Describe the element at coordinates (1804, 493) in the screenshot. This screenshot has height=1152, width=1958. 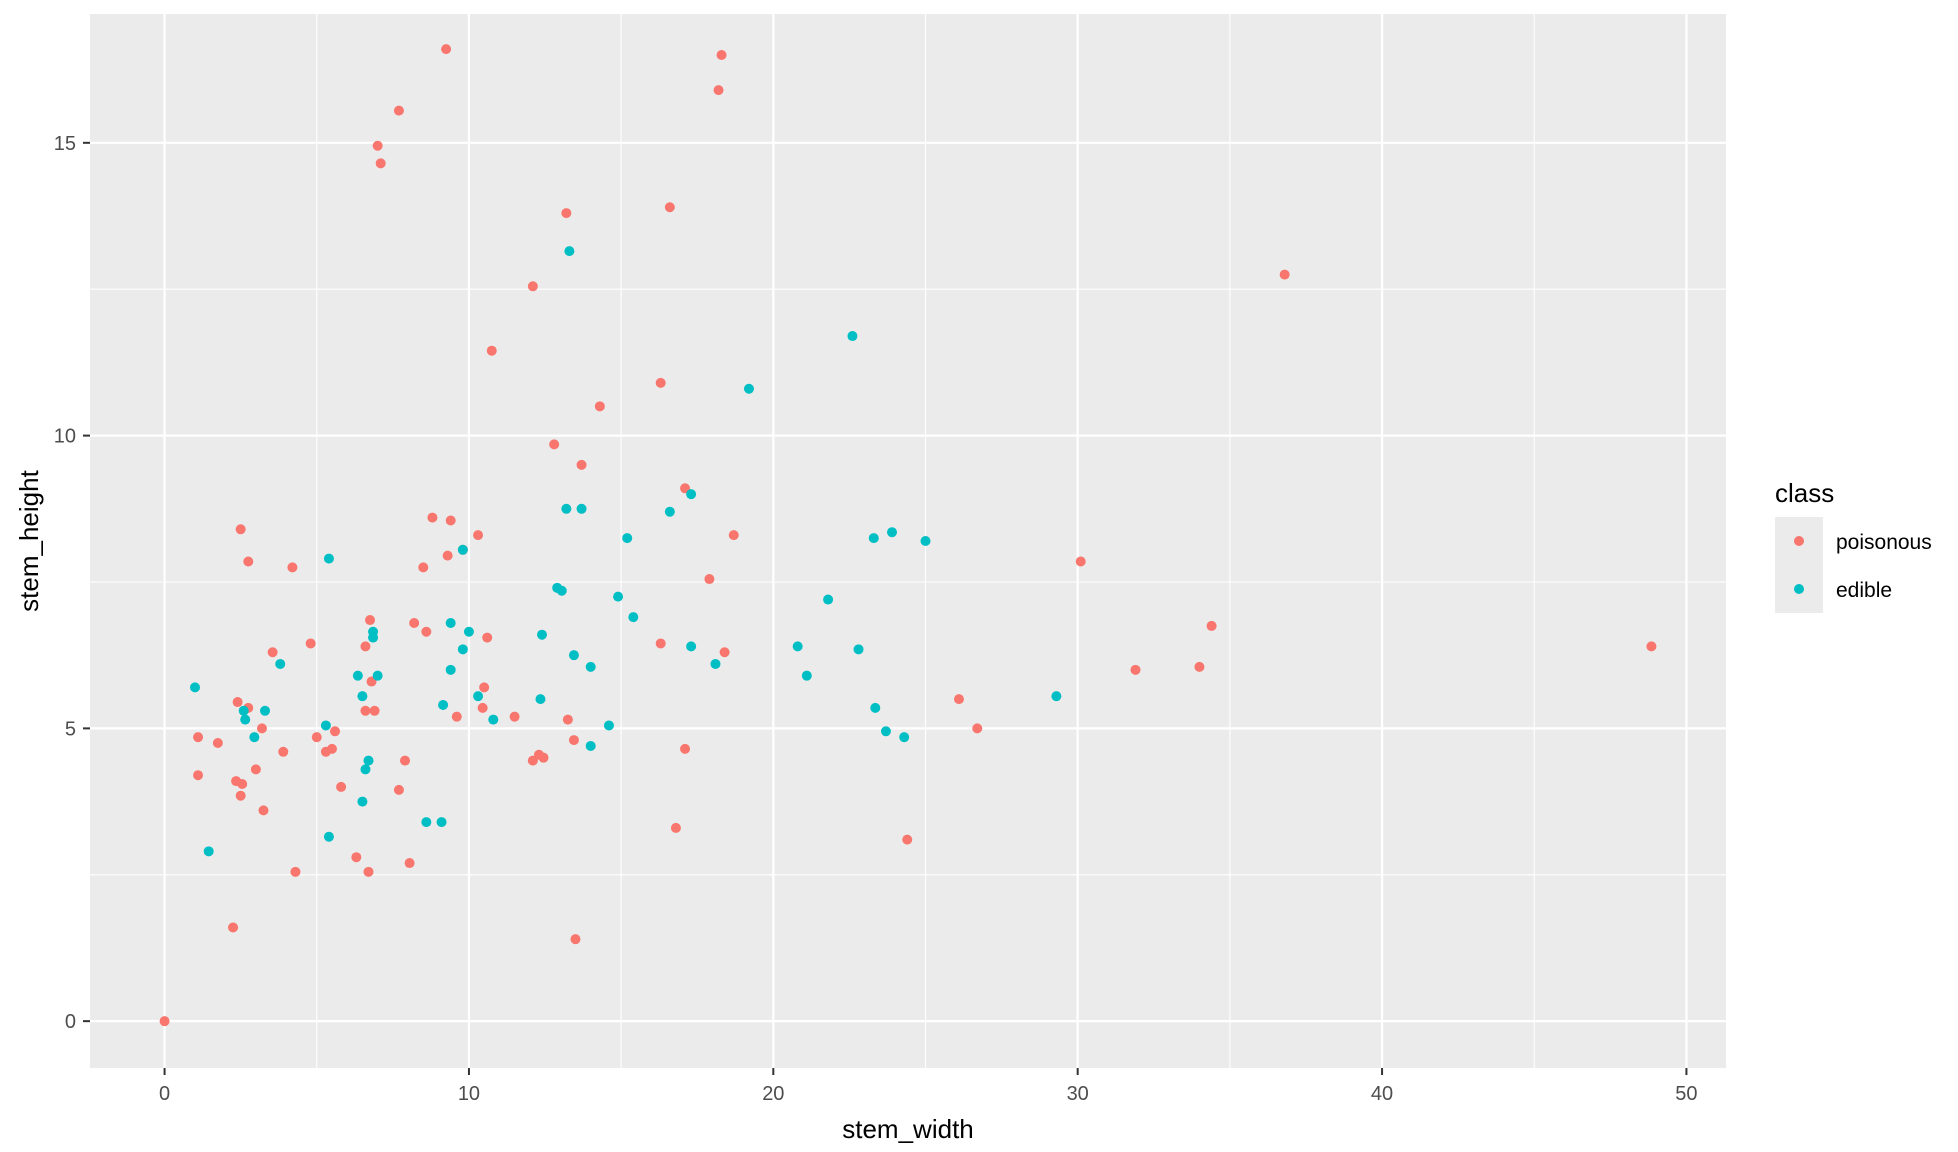
I see `legend-title: class` at that location.